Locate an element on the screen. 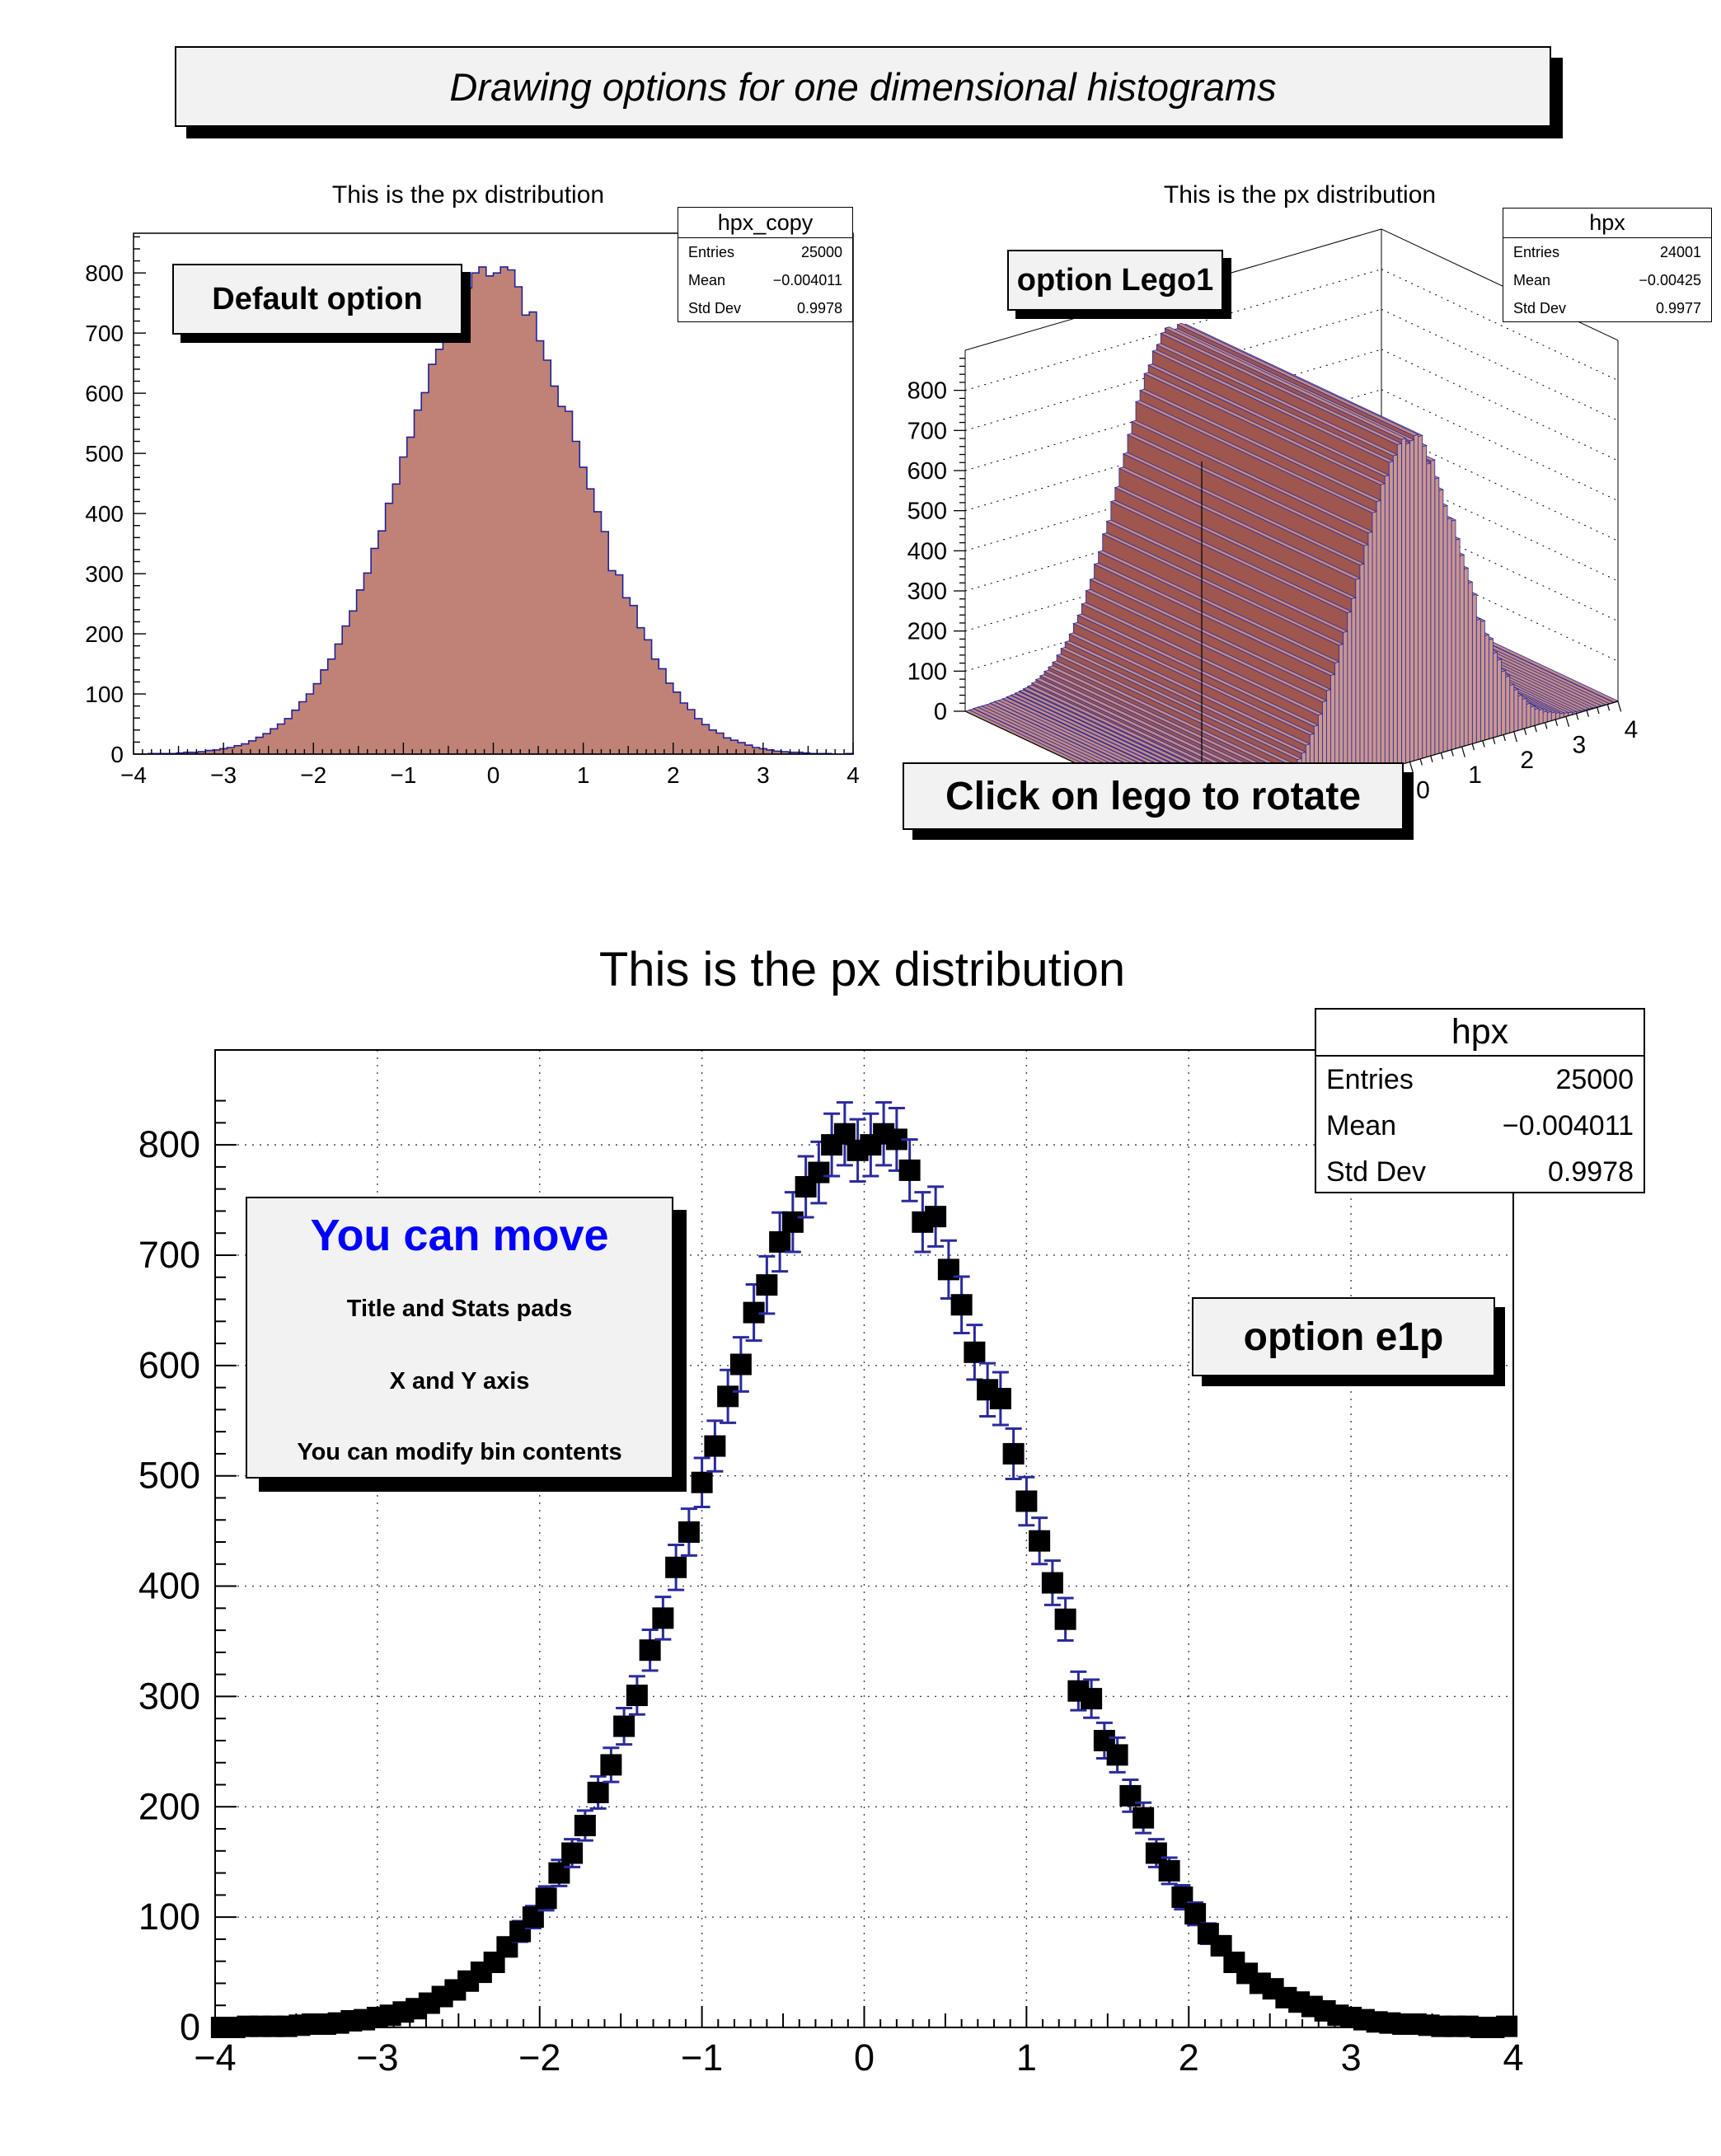  stats-value: 24001 is located at coordinates (1680, 251).